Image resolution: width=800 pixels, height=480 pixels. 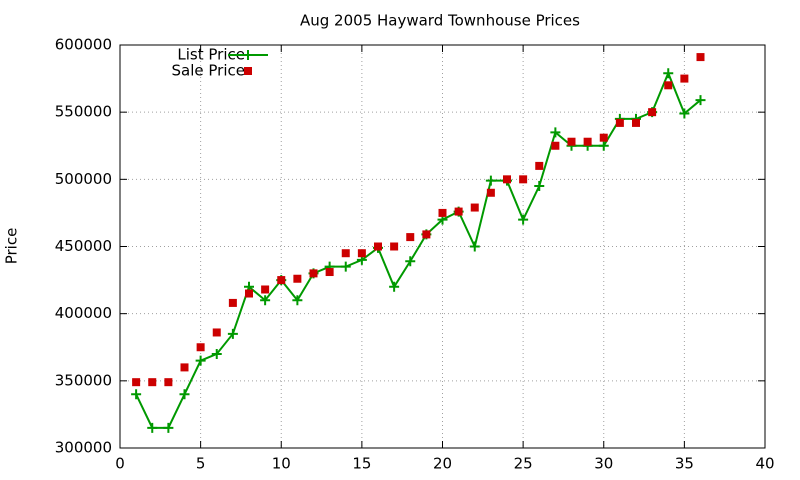 I want to click on x-tick-label: 35, so click(x=684, y=464).